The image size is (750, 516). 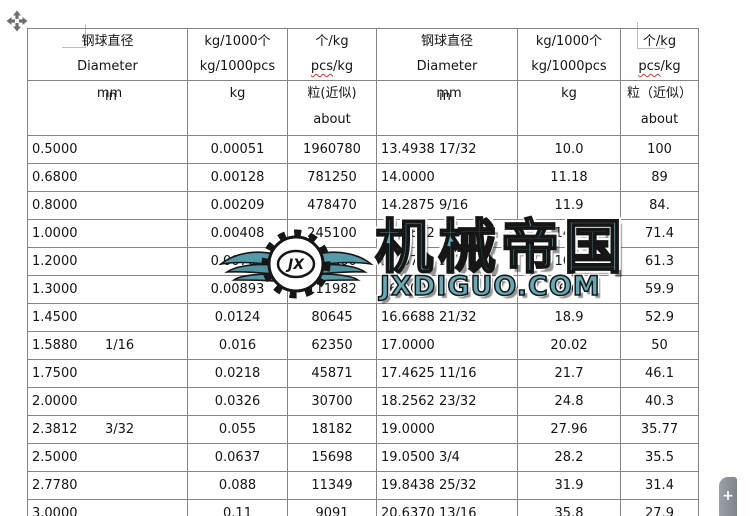 What do you see at coordinates (659, 457) in the screenshot?
I see `count-cell: 35.5` at bounding box center [659, 457].